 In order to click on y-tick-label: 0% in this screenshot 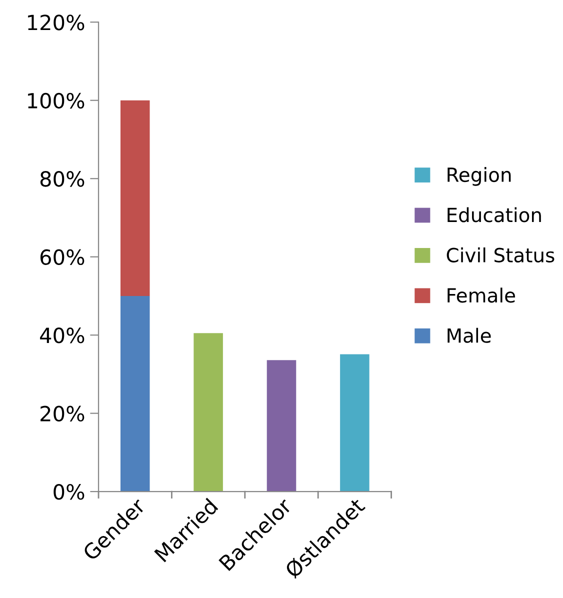, I will do `click(69, 492)`.